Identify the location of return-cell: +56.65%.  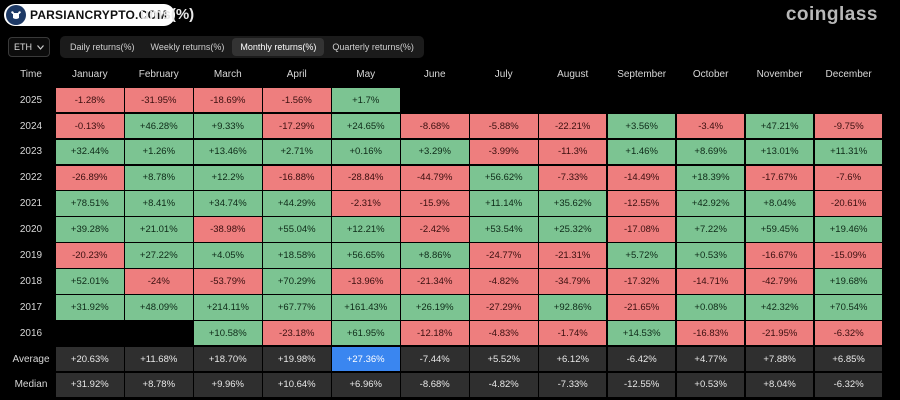
(365, 255).